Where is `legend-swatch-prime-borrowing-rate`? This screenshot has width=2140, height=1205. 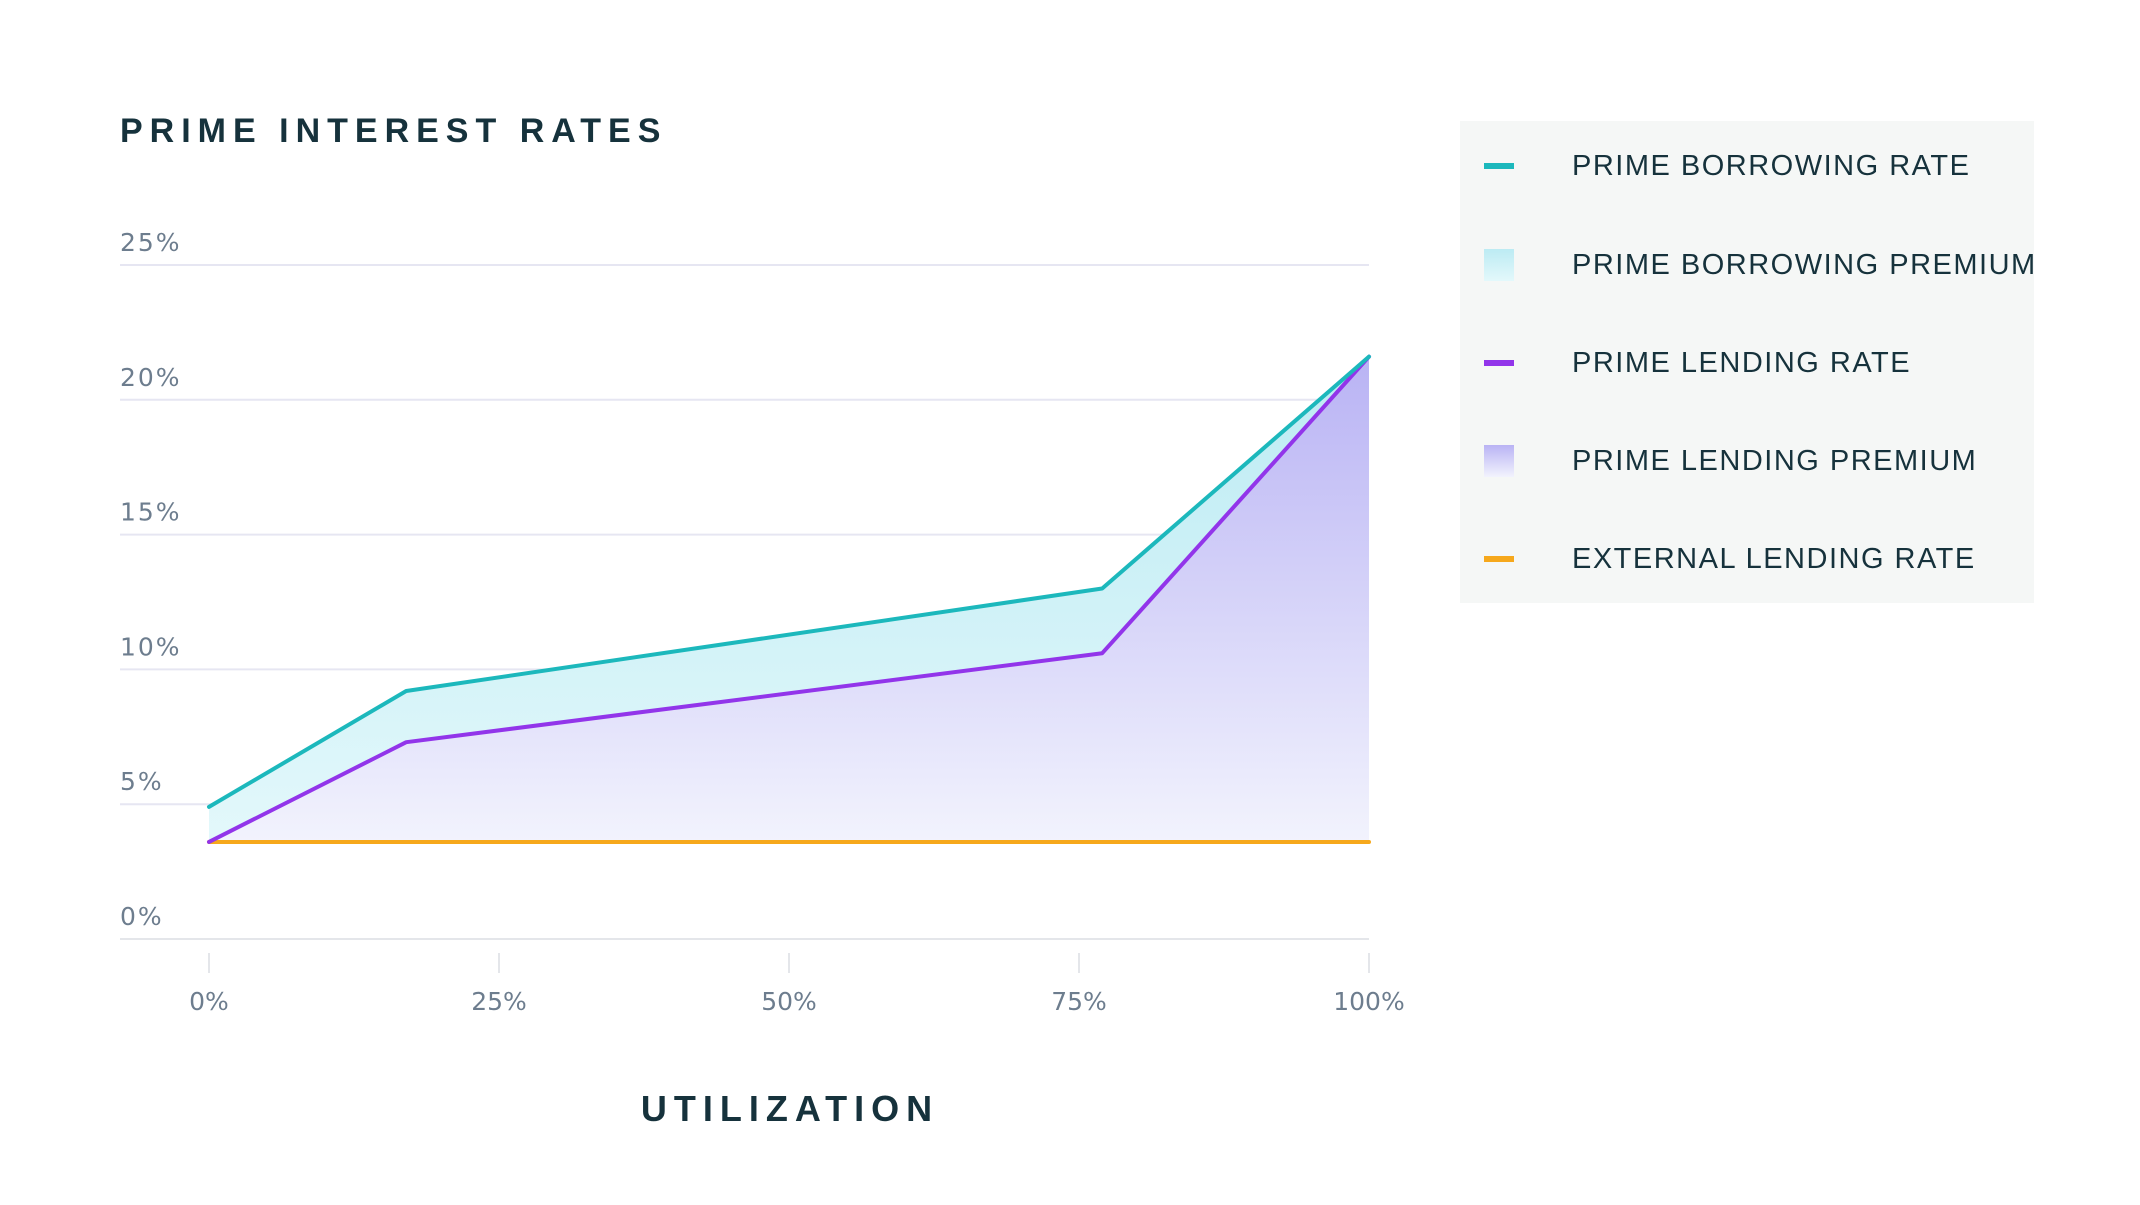
legend-swatch-prime-borrowing-rate is located at coordinates (1499, 166).